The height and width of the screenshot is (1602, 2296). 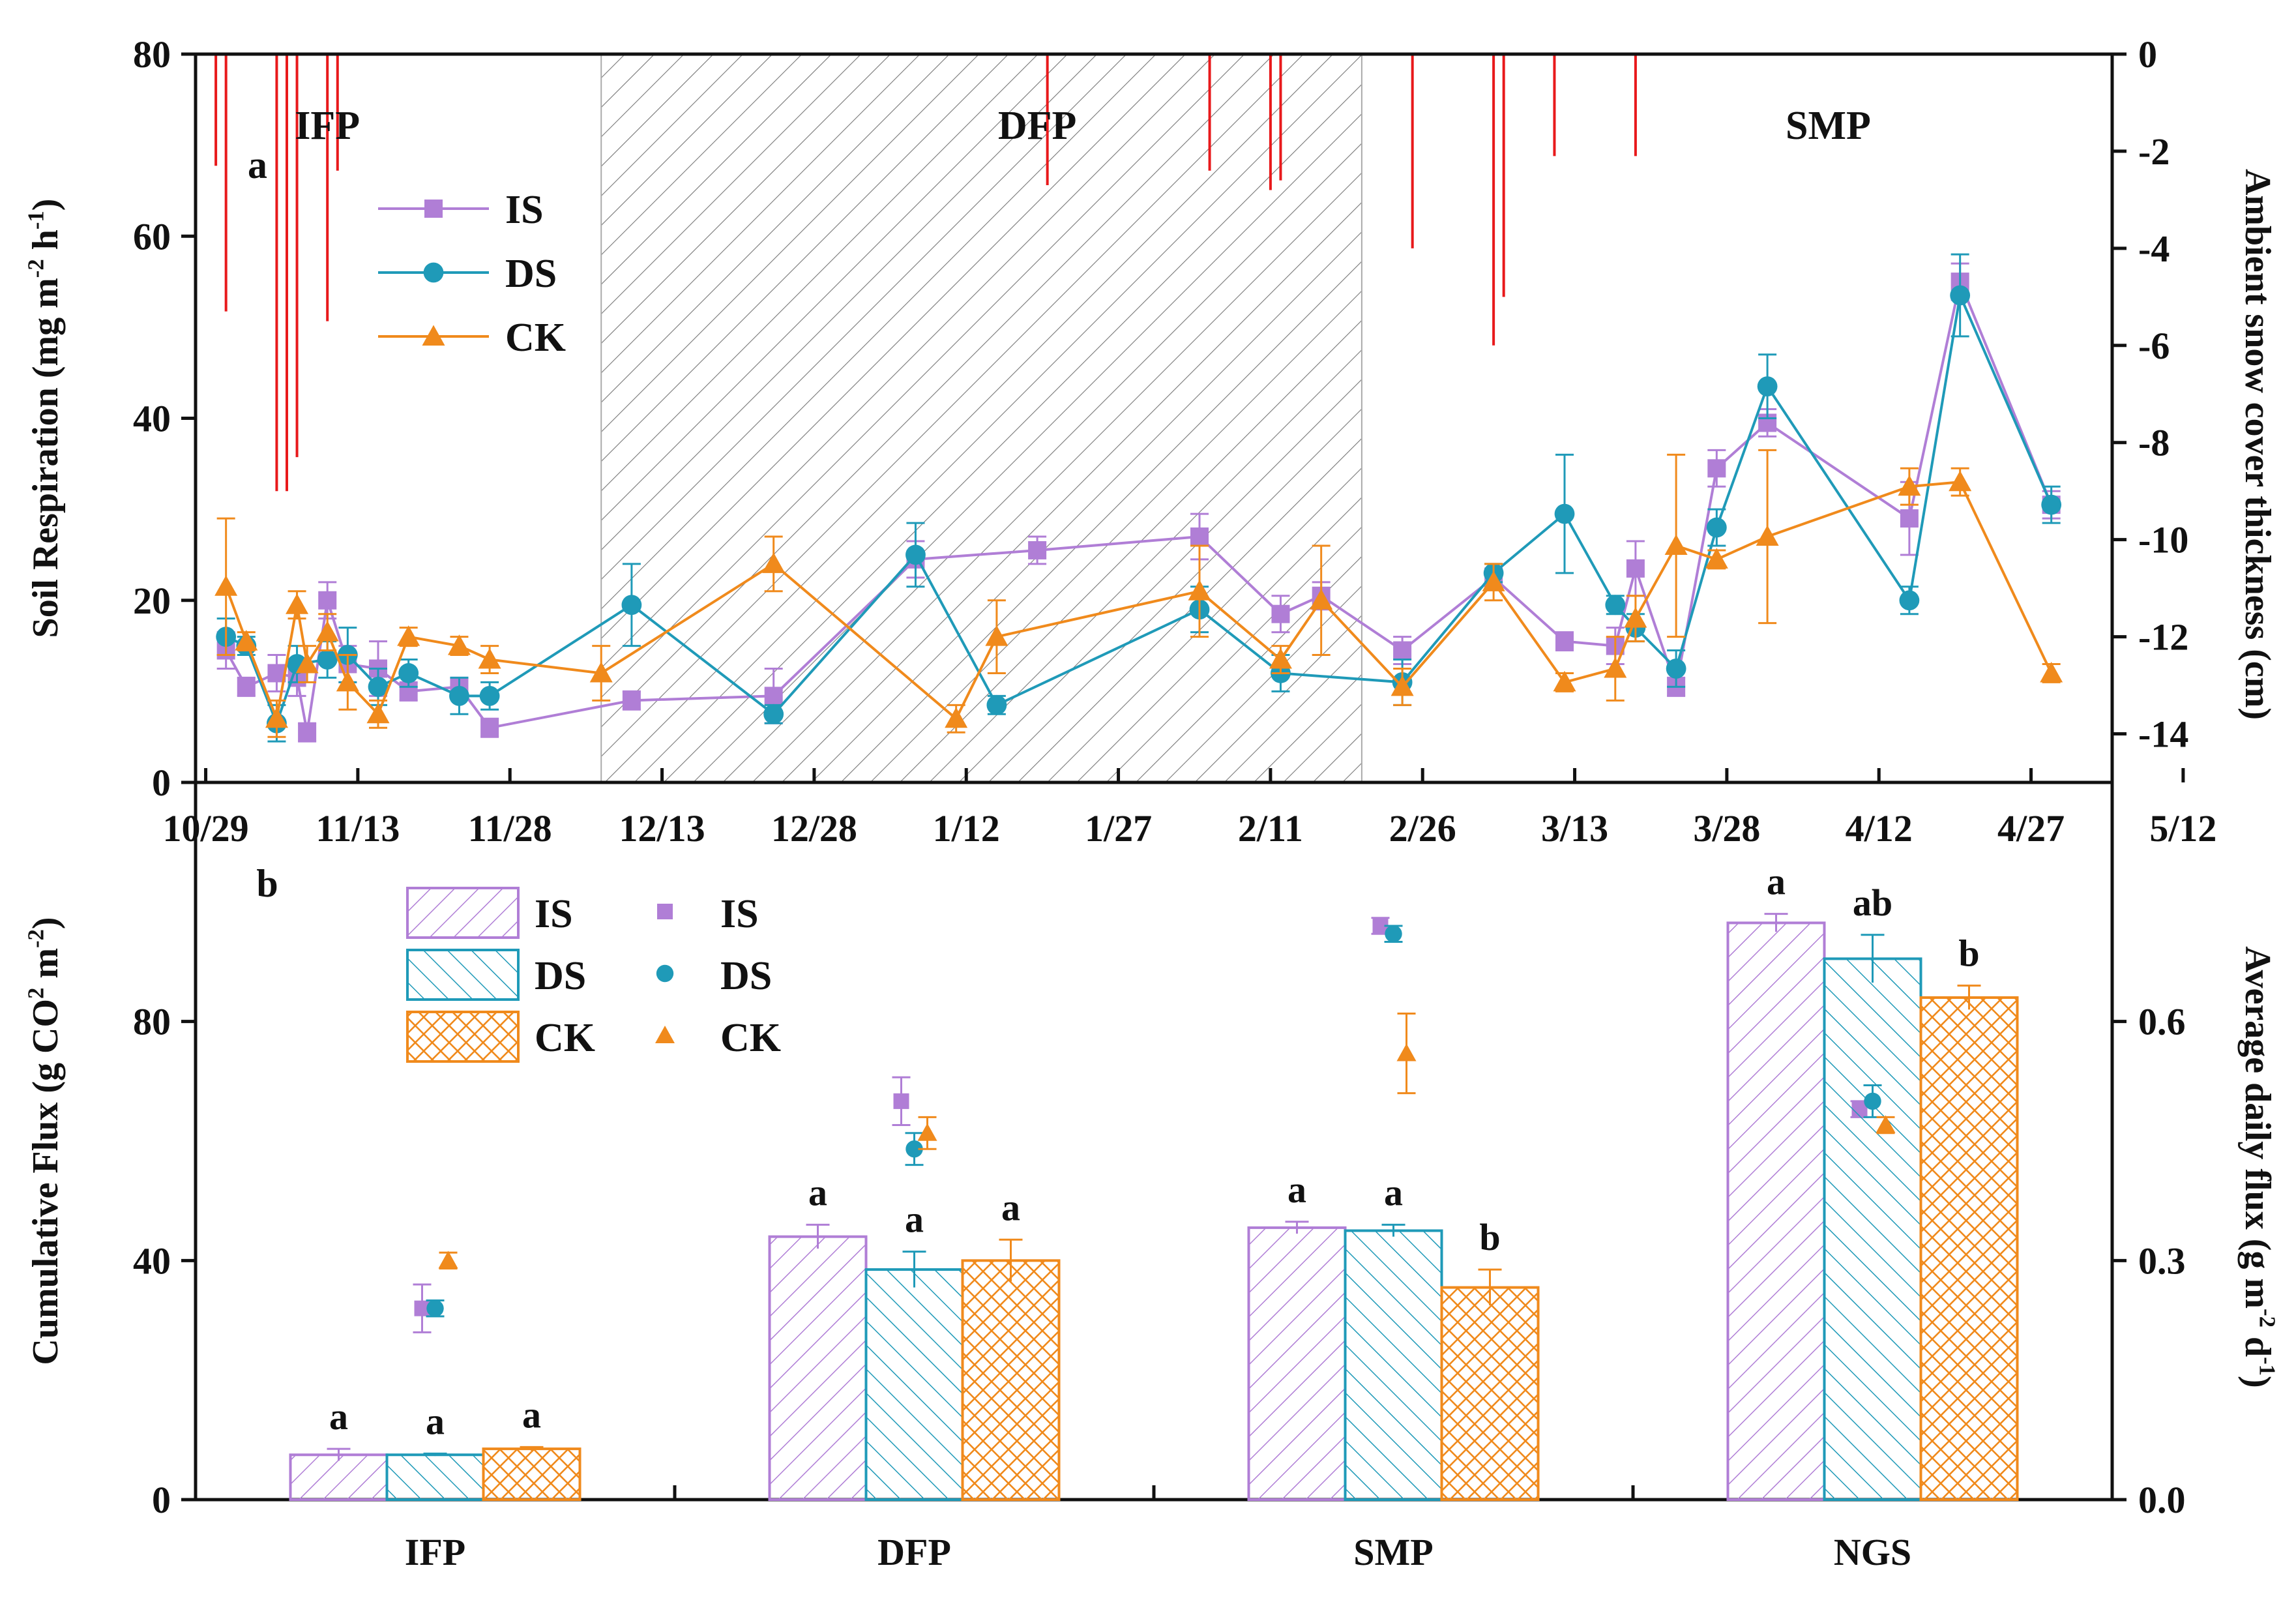 I want to click on x-tick-label: 11/28, so click(x=510, y=829).